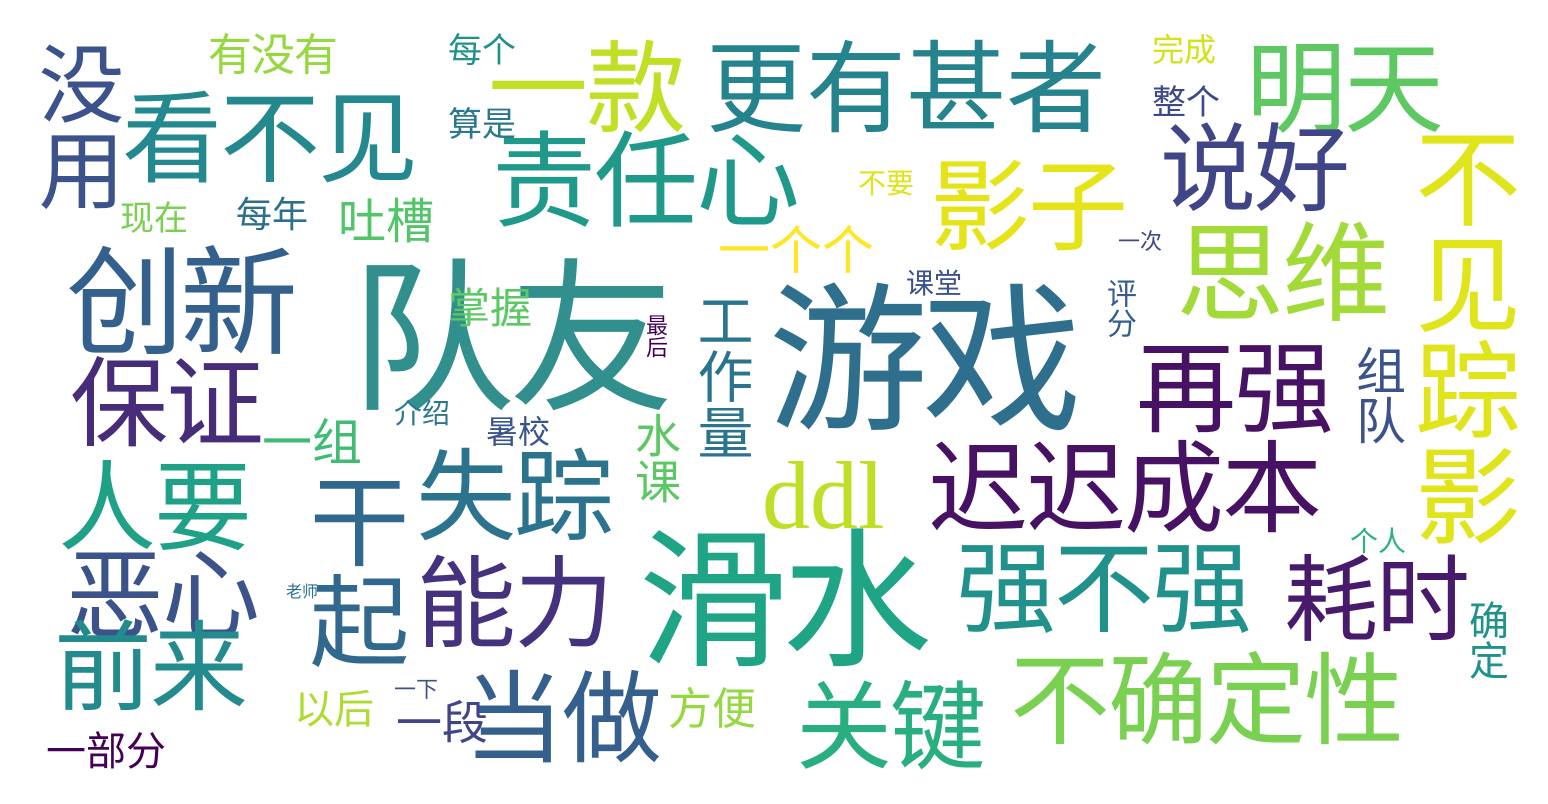 This screenshot has height=804, width=1548. I want to click on word-yikuan: 一款, so click(587, 89).